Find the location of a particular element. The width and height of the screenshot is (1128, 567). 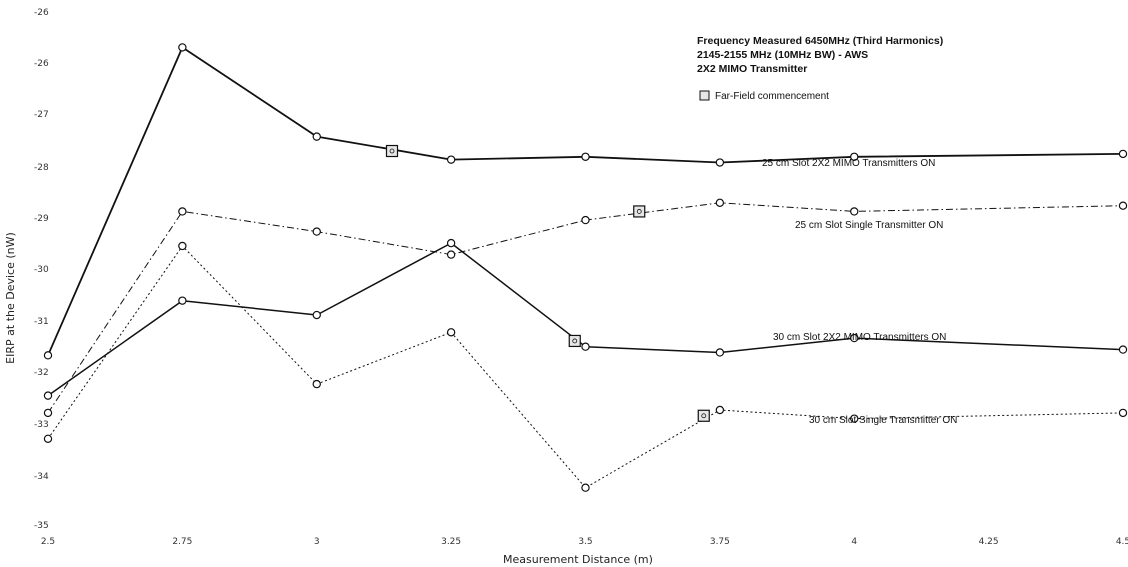

y-tick-label: -29 is located at coordinates (41, 219).